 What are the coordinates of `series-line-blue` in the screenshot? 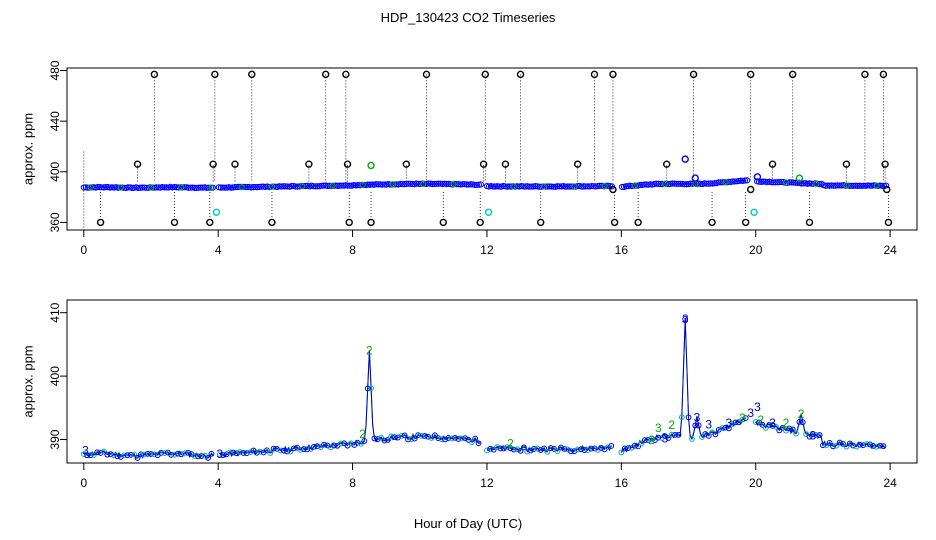 It's located at (820, 431).